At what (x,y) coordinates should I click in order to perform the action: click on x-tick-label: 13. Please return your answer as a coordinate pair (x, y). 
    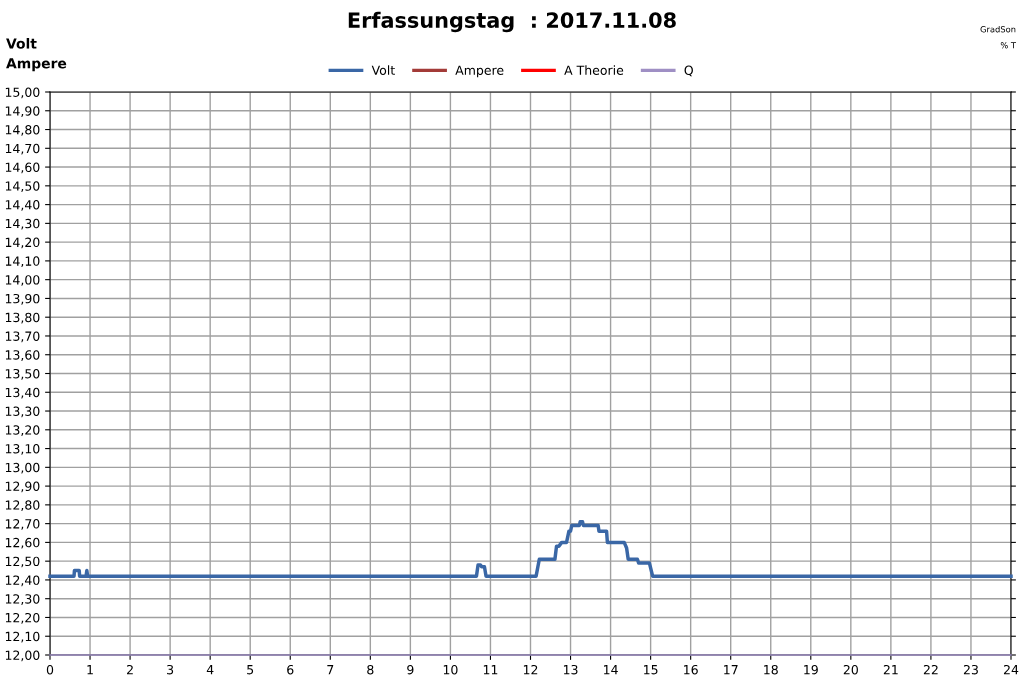
    Looking at the image, I should click on (570, 669).